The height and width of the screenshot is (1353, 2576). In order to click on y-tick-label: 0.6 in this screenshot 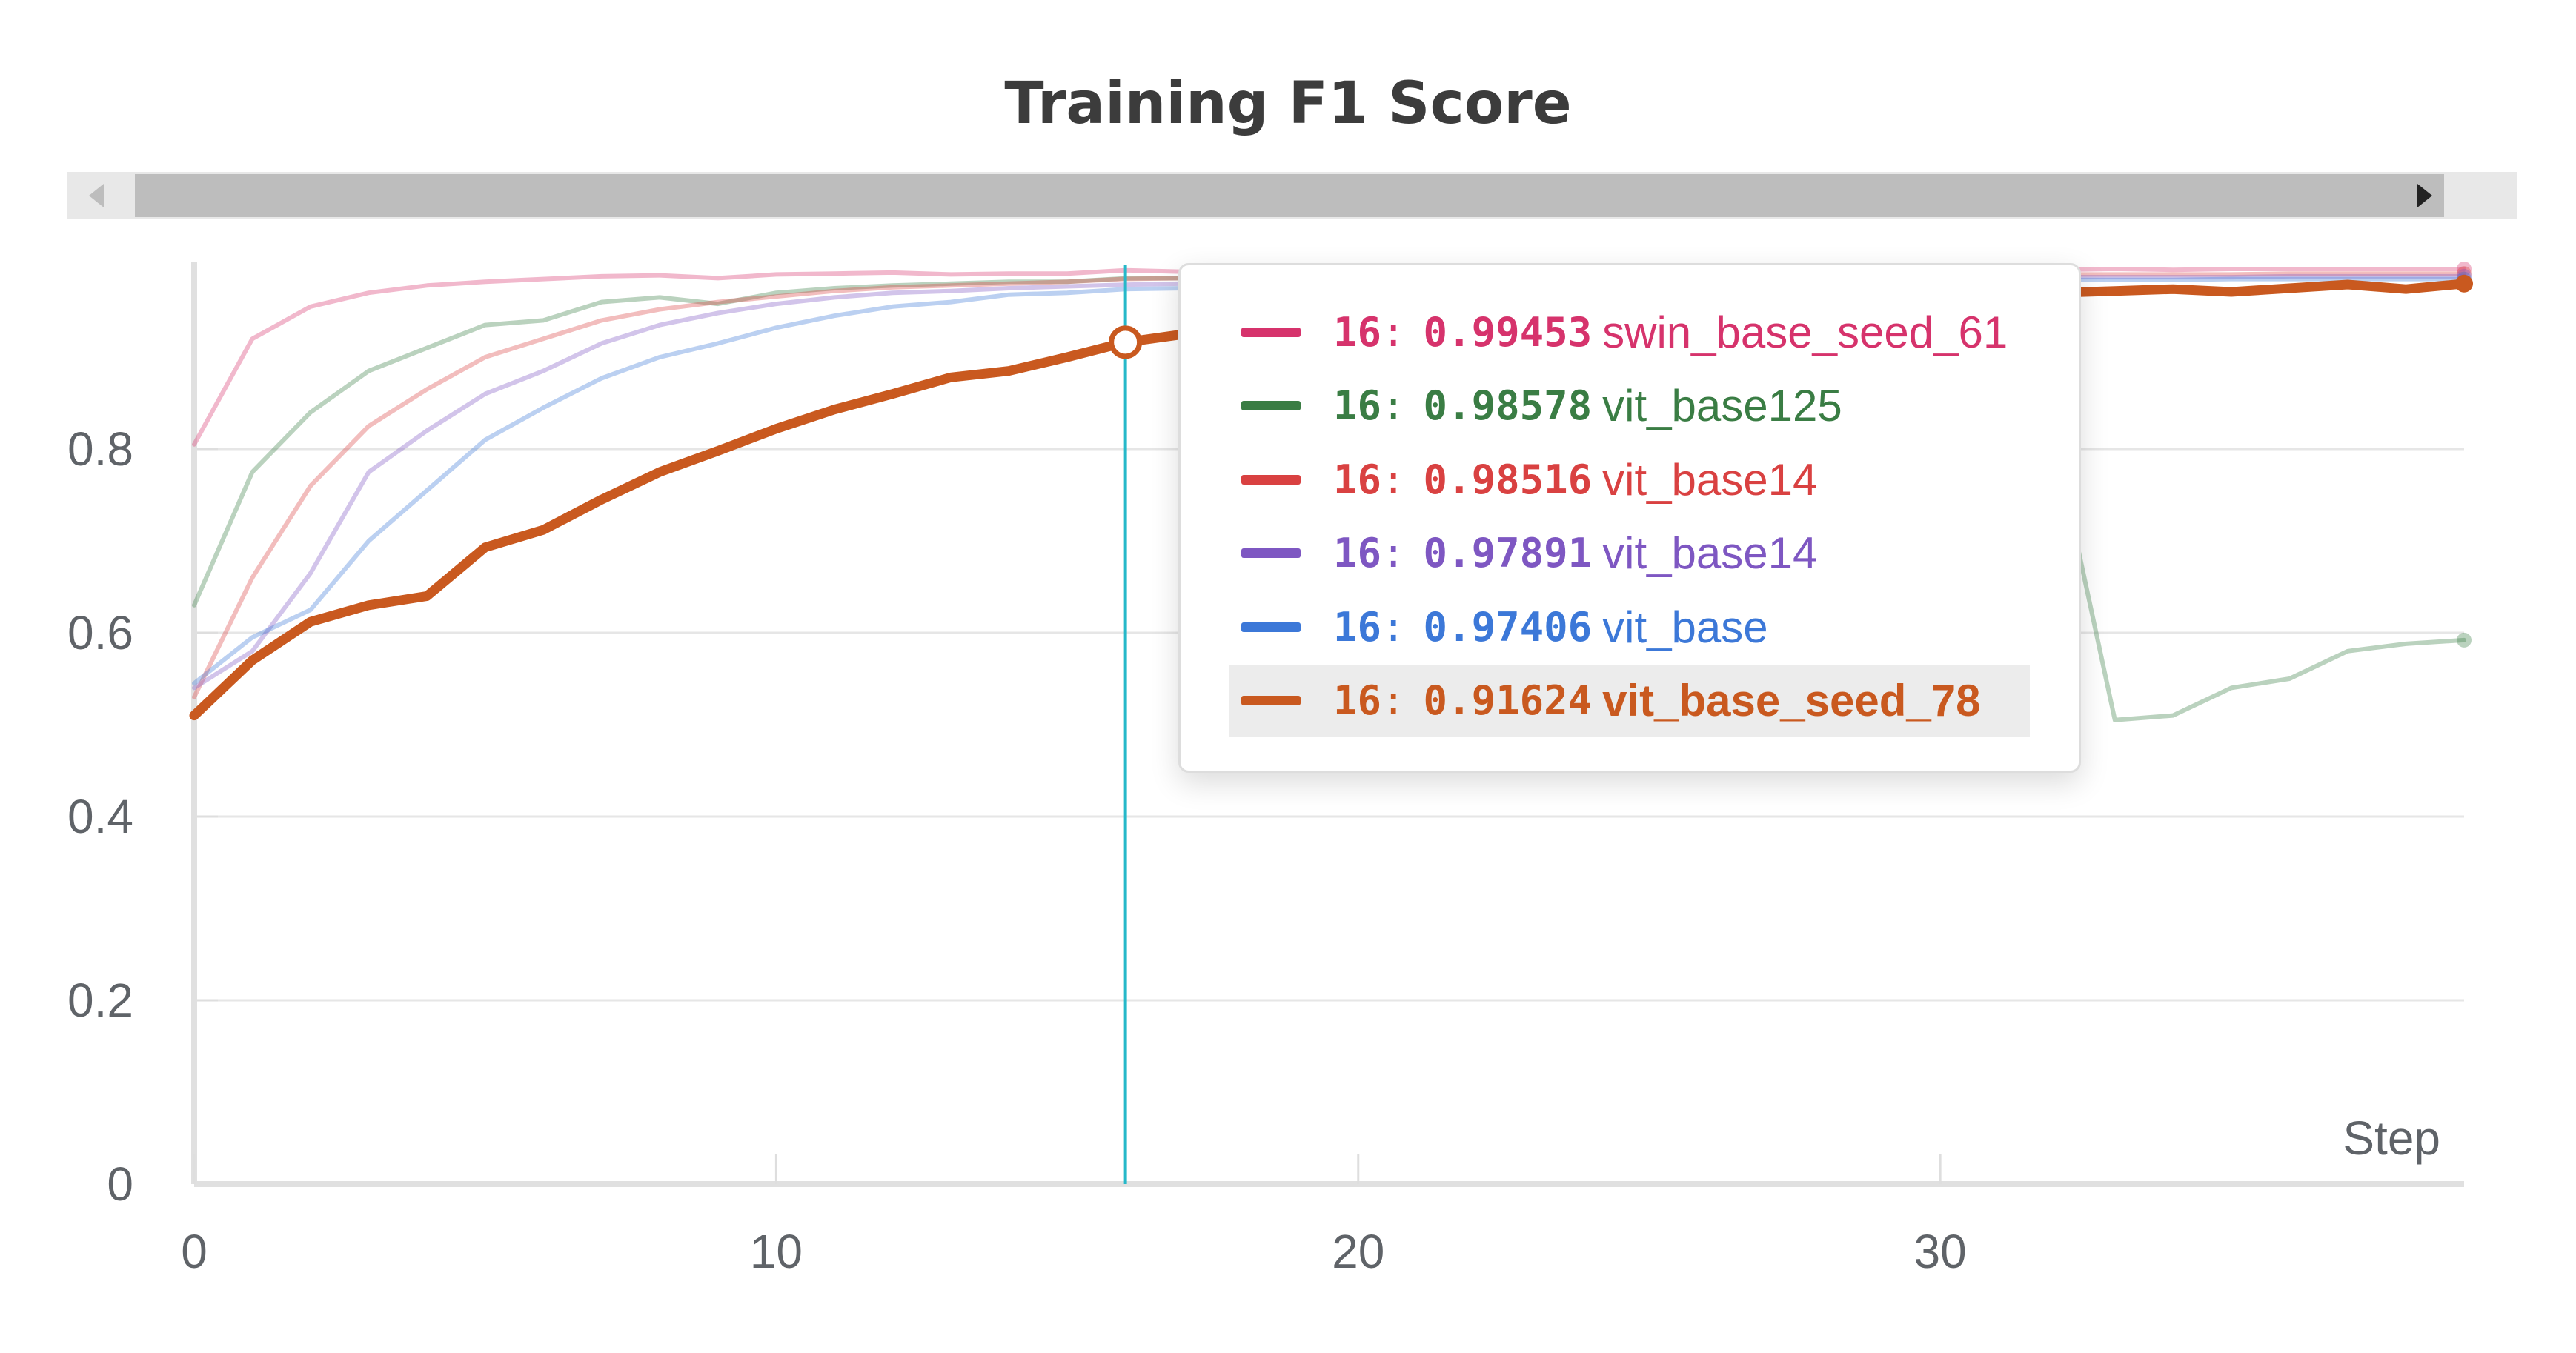, I will do `click(100, 632)`.